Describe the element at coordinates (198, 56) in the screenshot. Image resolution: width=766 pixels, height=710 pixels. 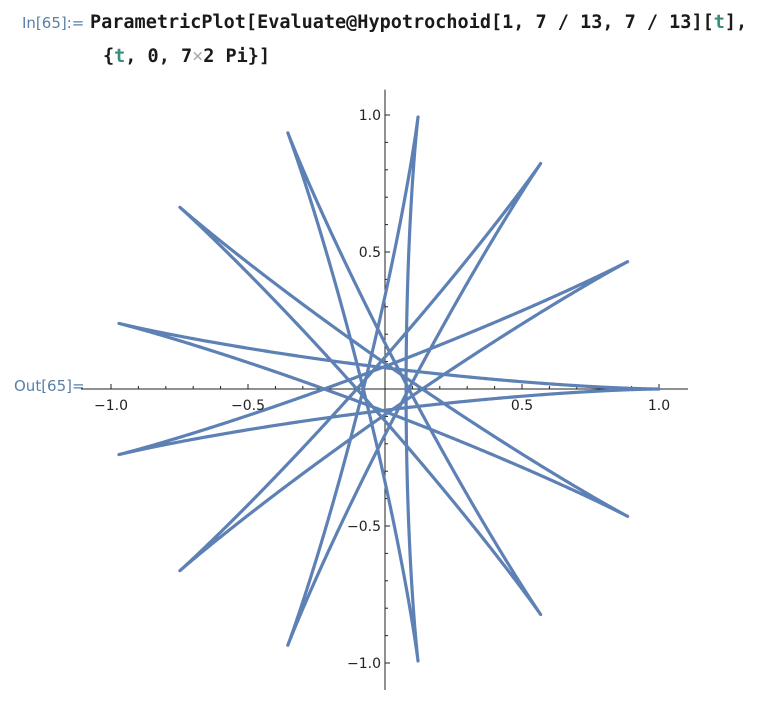
I see `code-times-symbol: ×` at that location.